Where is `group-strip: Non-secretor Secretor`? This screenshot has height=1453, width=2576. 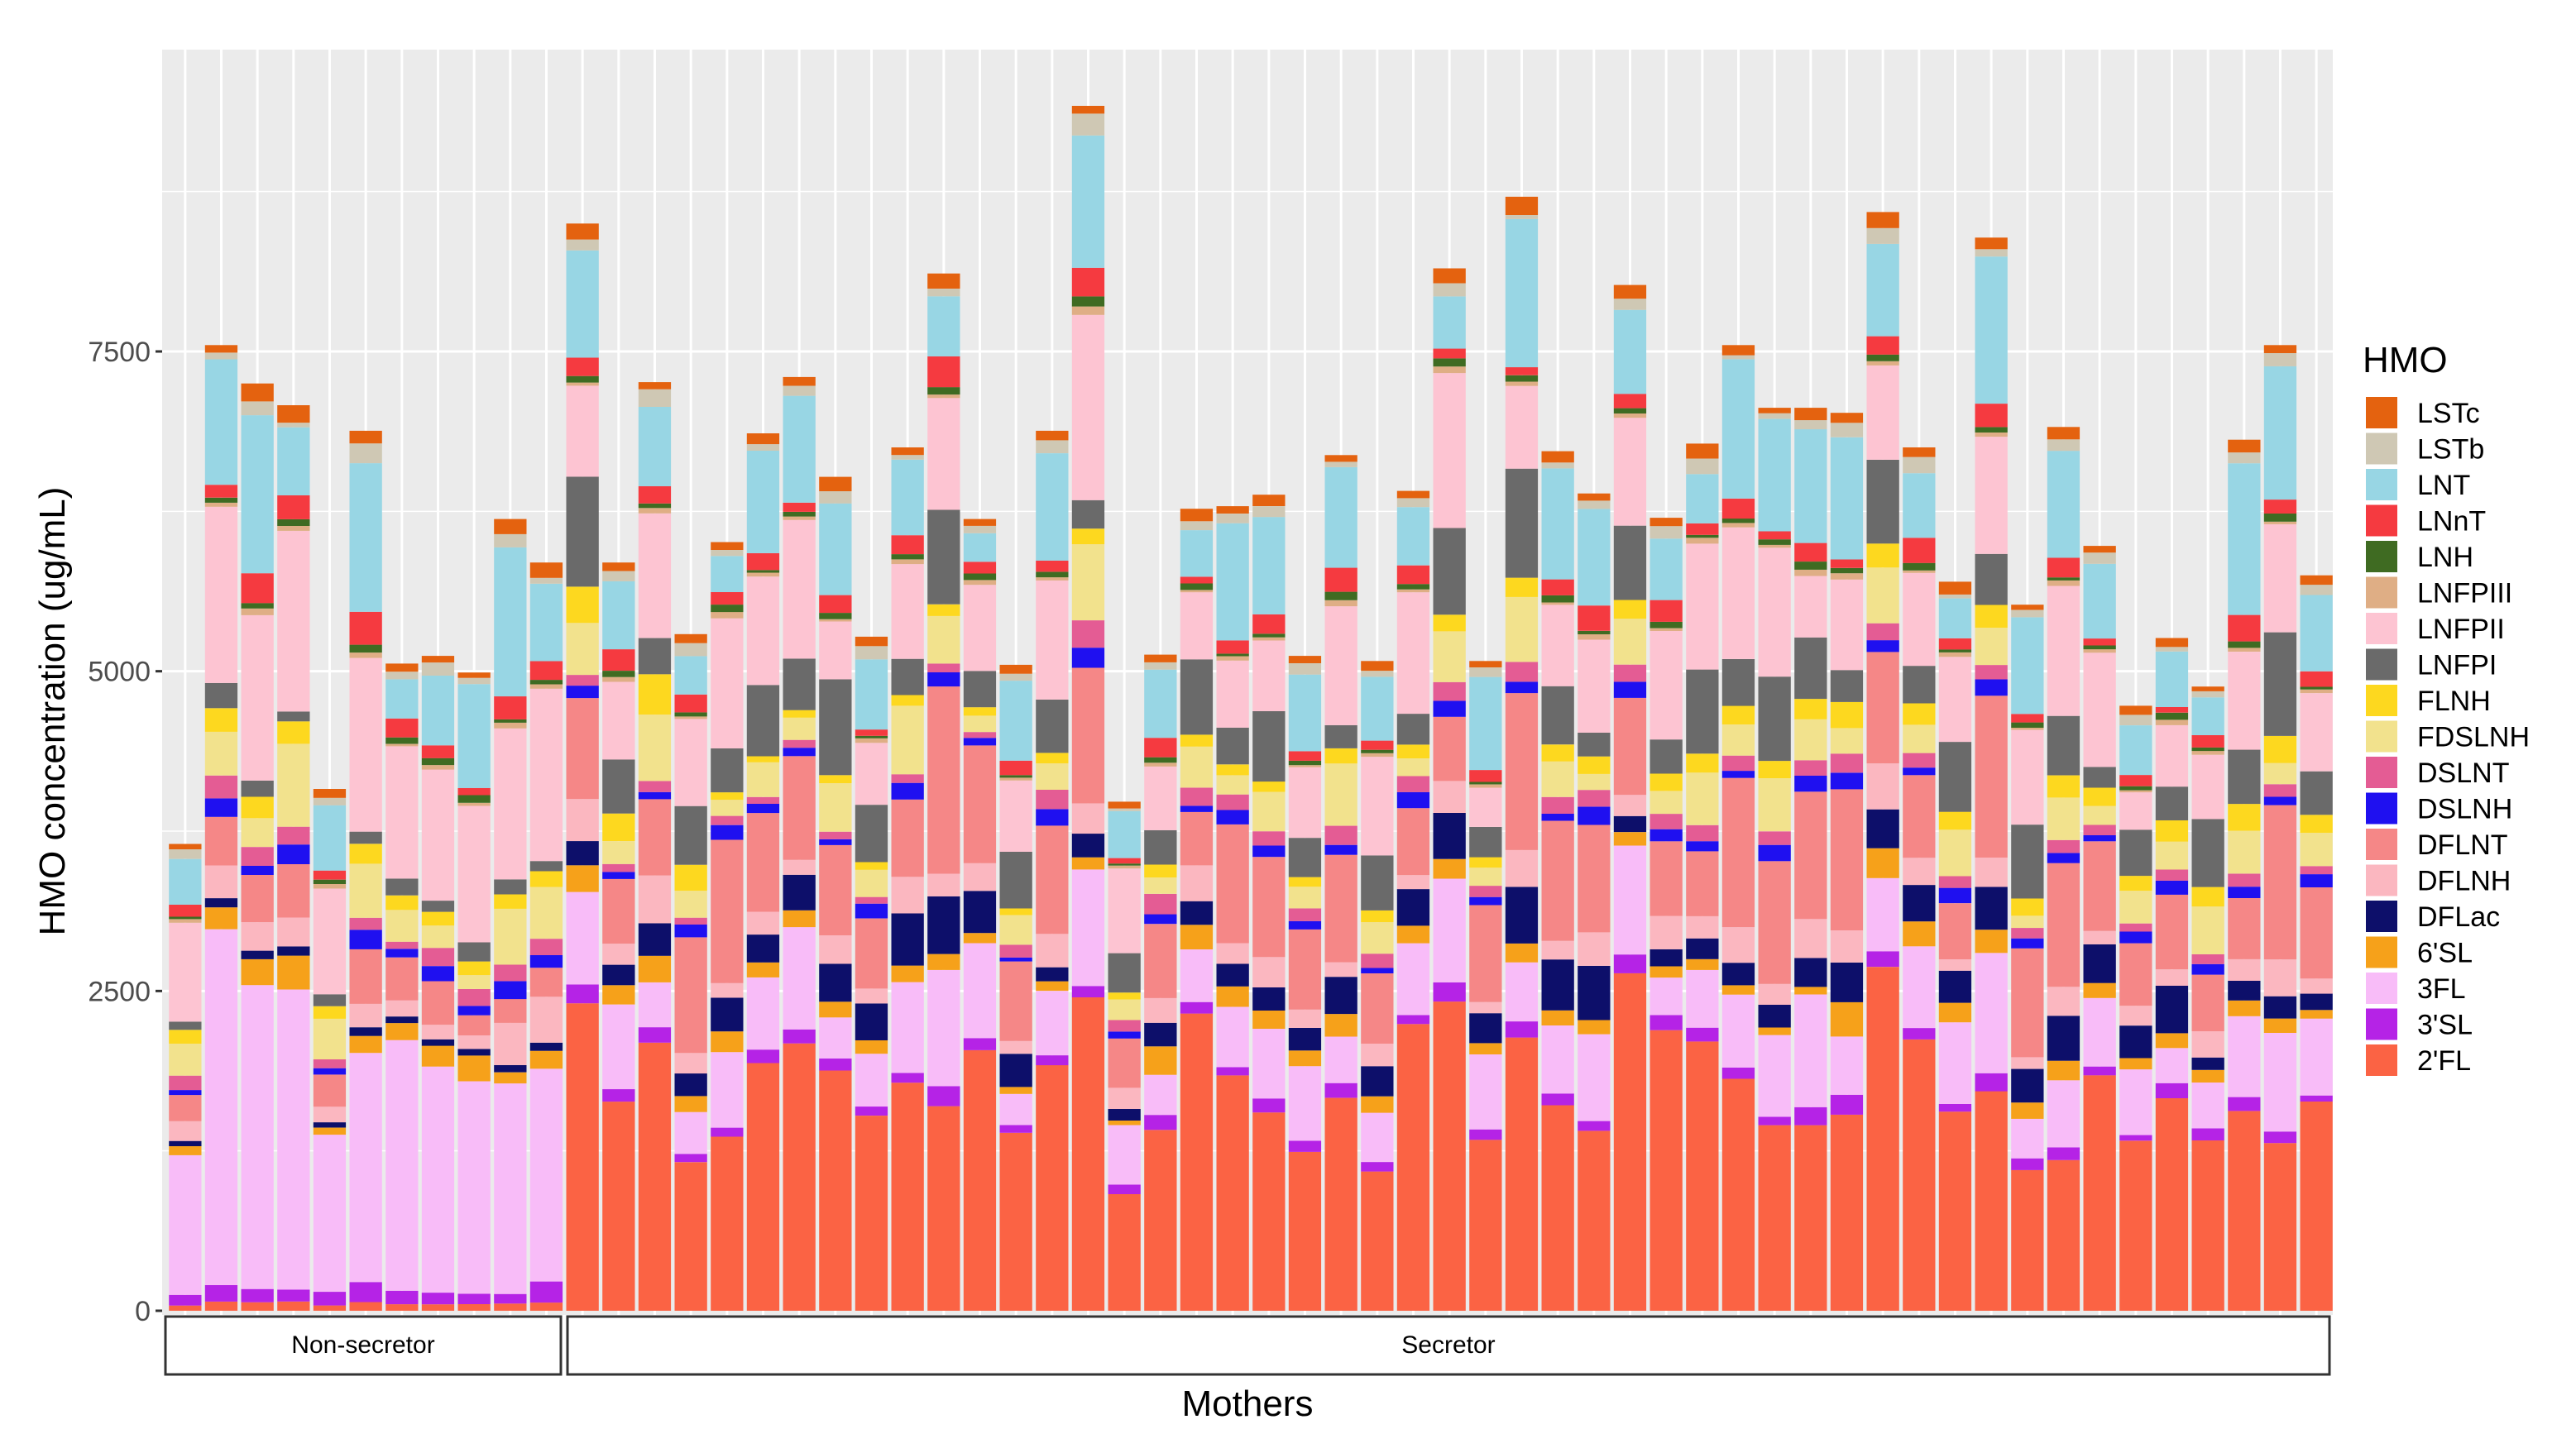
group-strip: Non-secretor Secretor is located at coordinates (1247, 1345).